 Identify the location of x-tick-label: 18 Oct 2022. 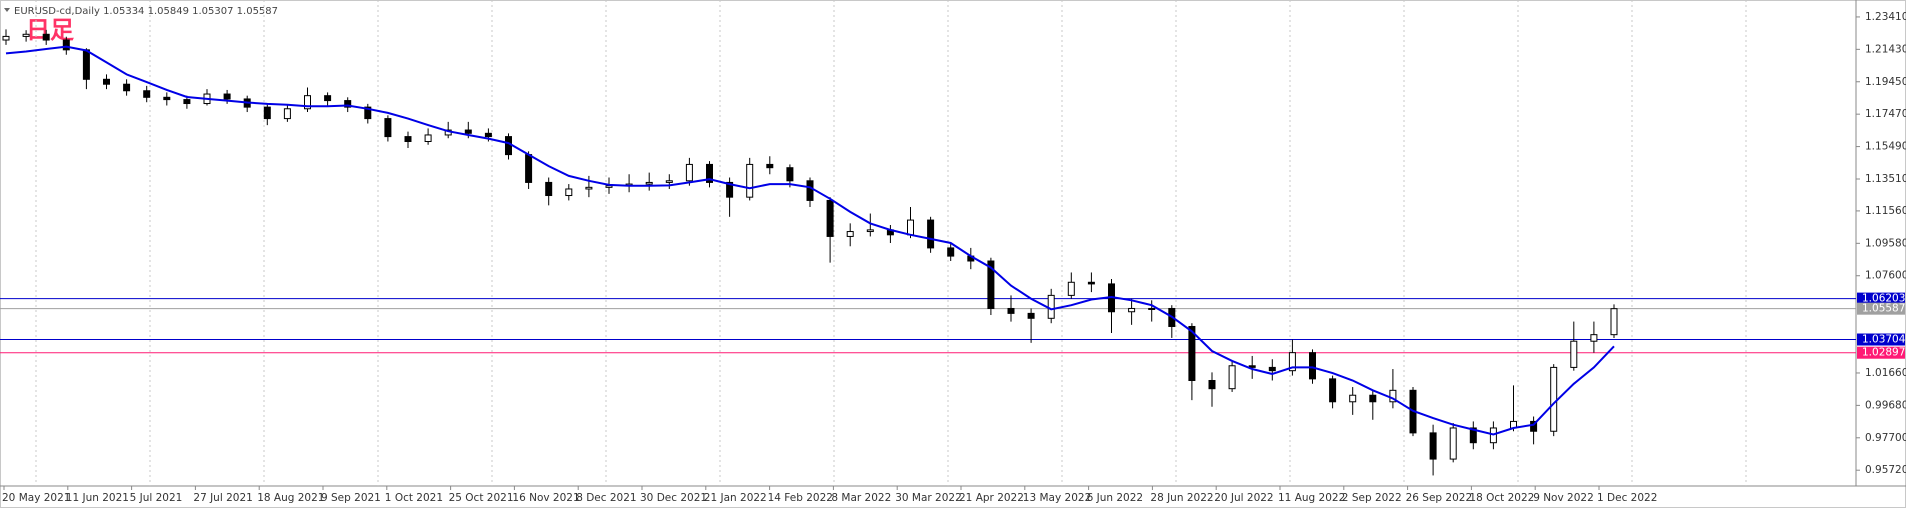
(1501, 498).